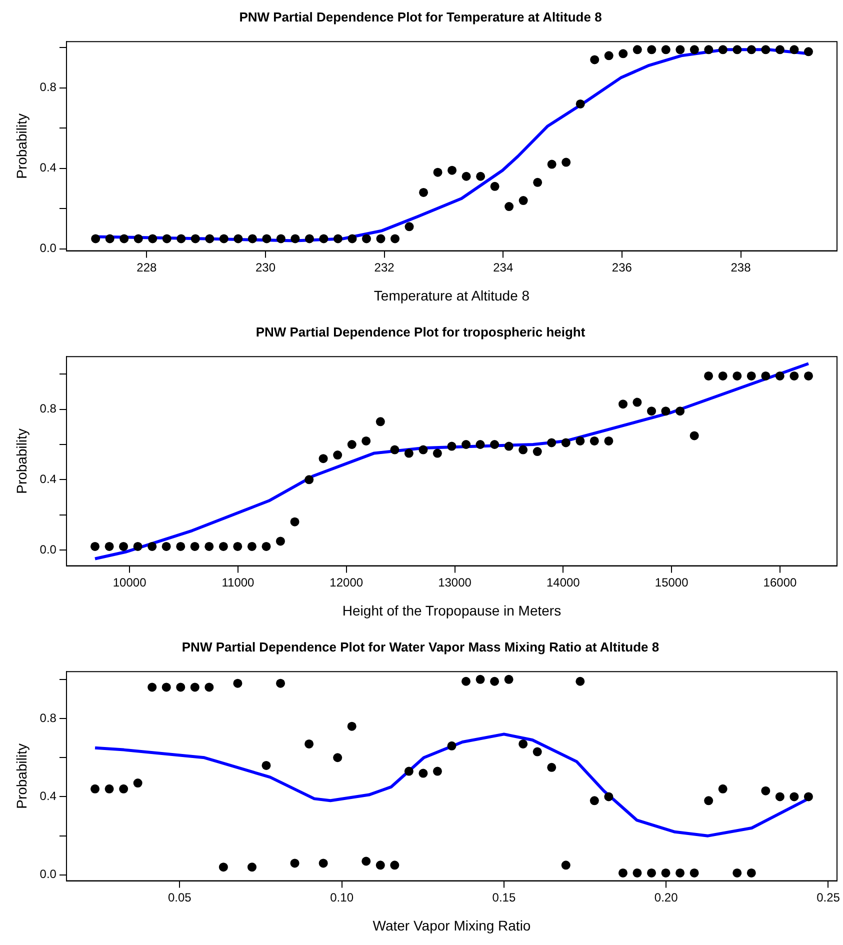  What do you see at coordinates (504, 897) in the screenshot?
I see `x-tick-label: 0.15` at bounding box center [504, 897].